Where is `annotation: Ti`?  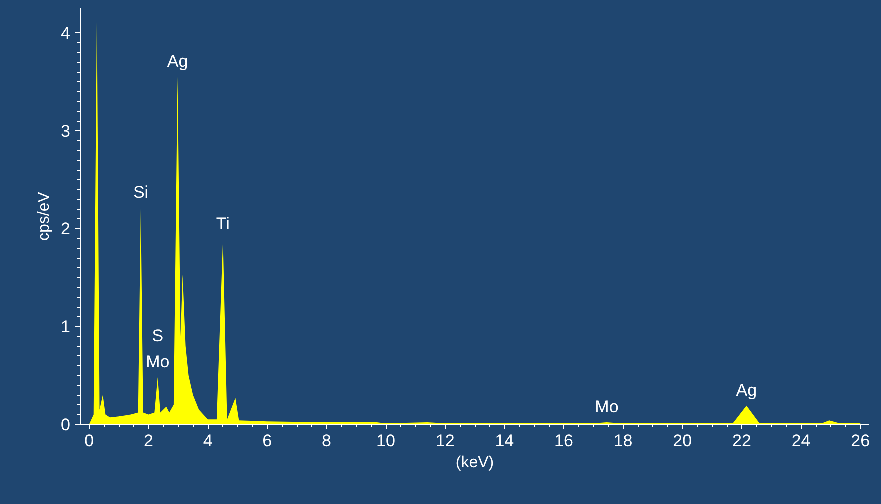 annotation: Ti is located at coordinates (223, 224).